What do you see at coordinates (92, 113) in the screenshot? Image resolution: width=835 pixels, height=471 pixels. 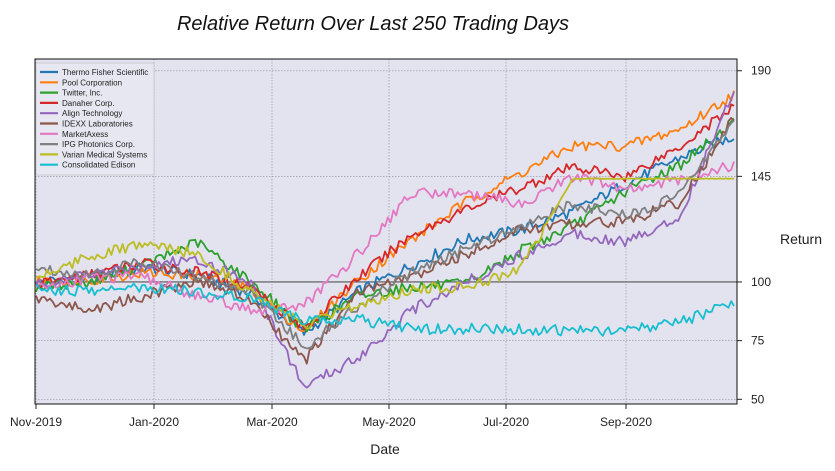 I see `legend-label: Align Technology` at bounding box center [92, 113].